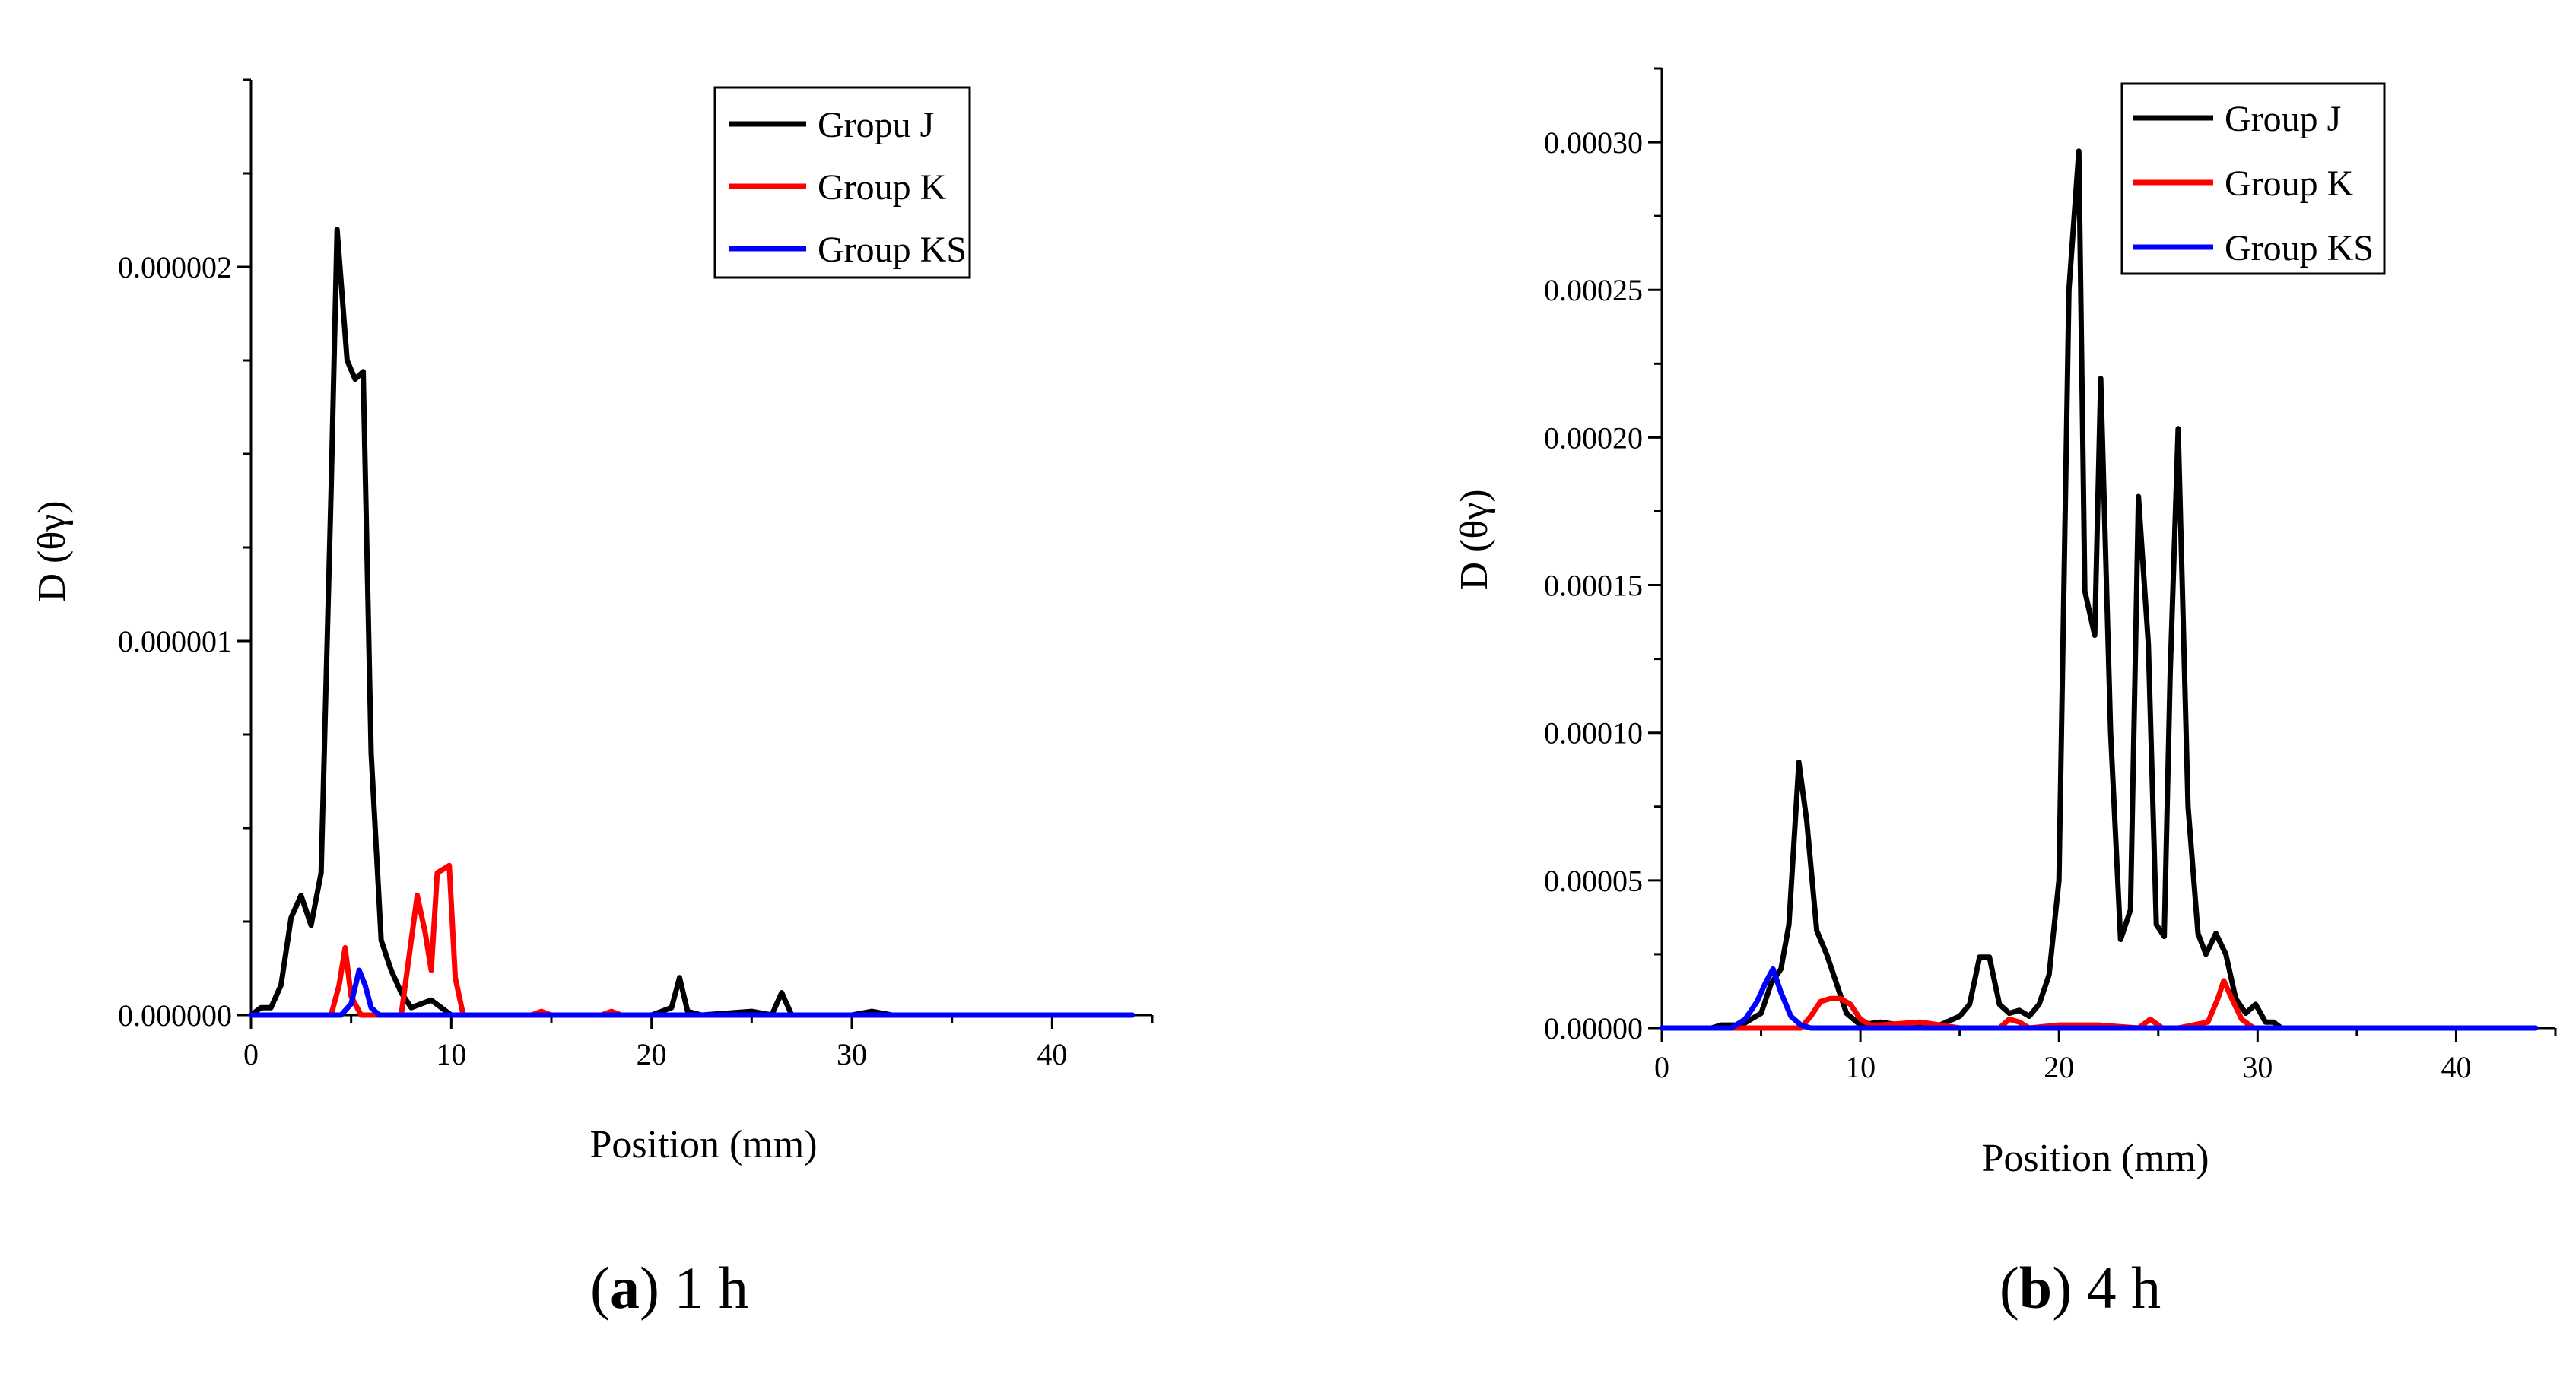  Describe the element at coordinates (1052, 1054) in the screenshot. I see `chart-a-x-tick-label: 40` at that location.